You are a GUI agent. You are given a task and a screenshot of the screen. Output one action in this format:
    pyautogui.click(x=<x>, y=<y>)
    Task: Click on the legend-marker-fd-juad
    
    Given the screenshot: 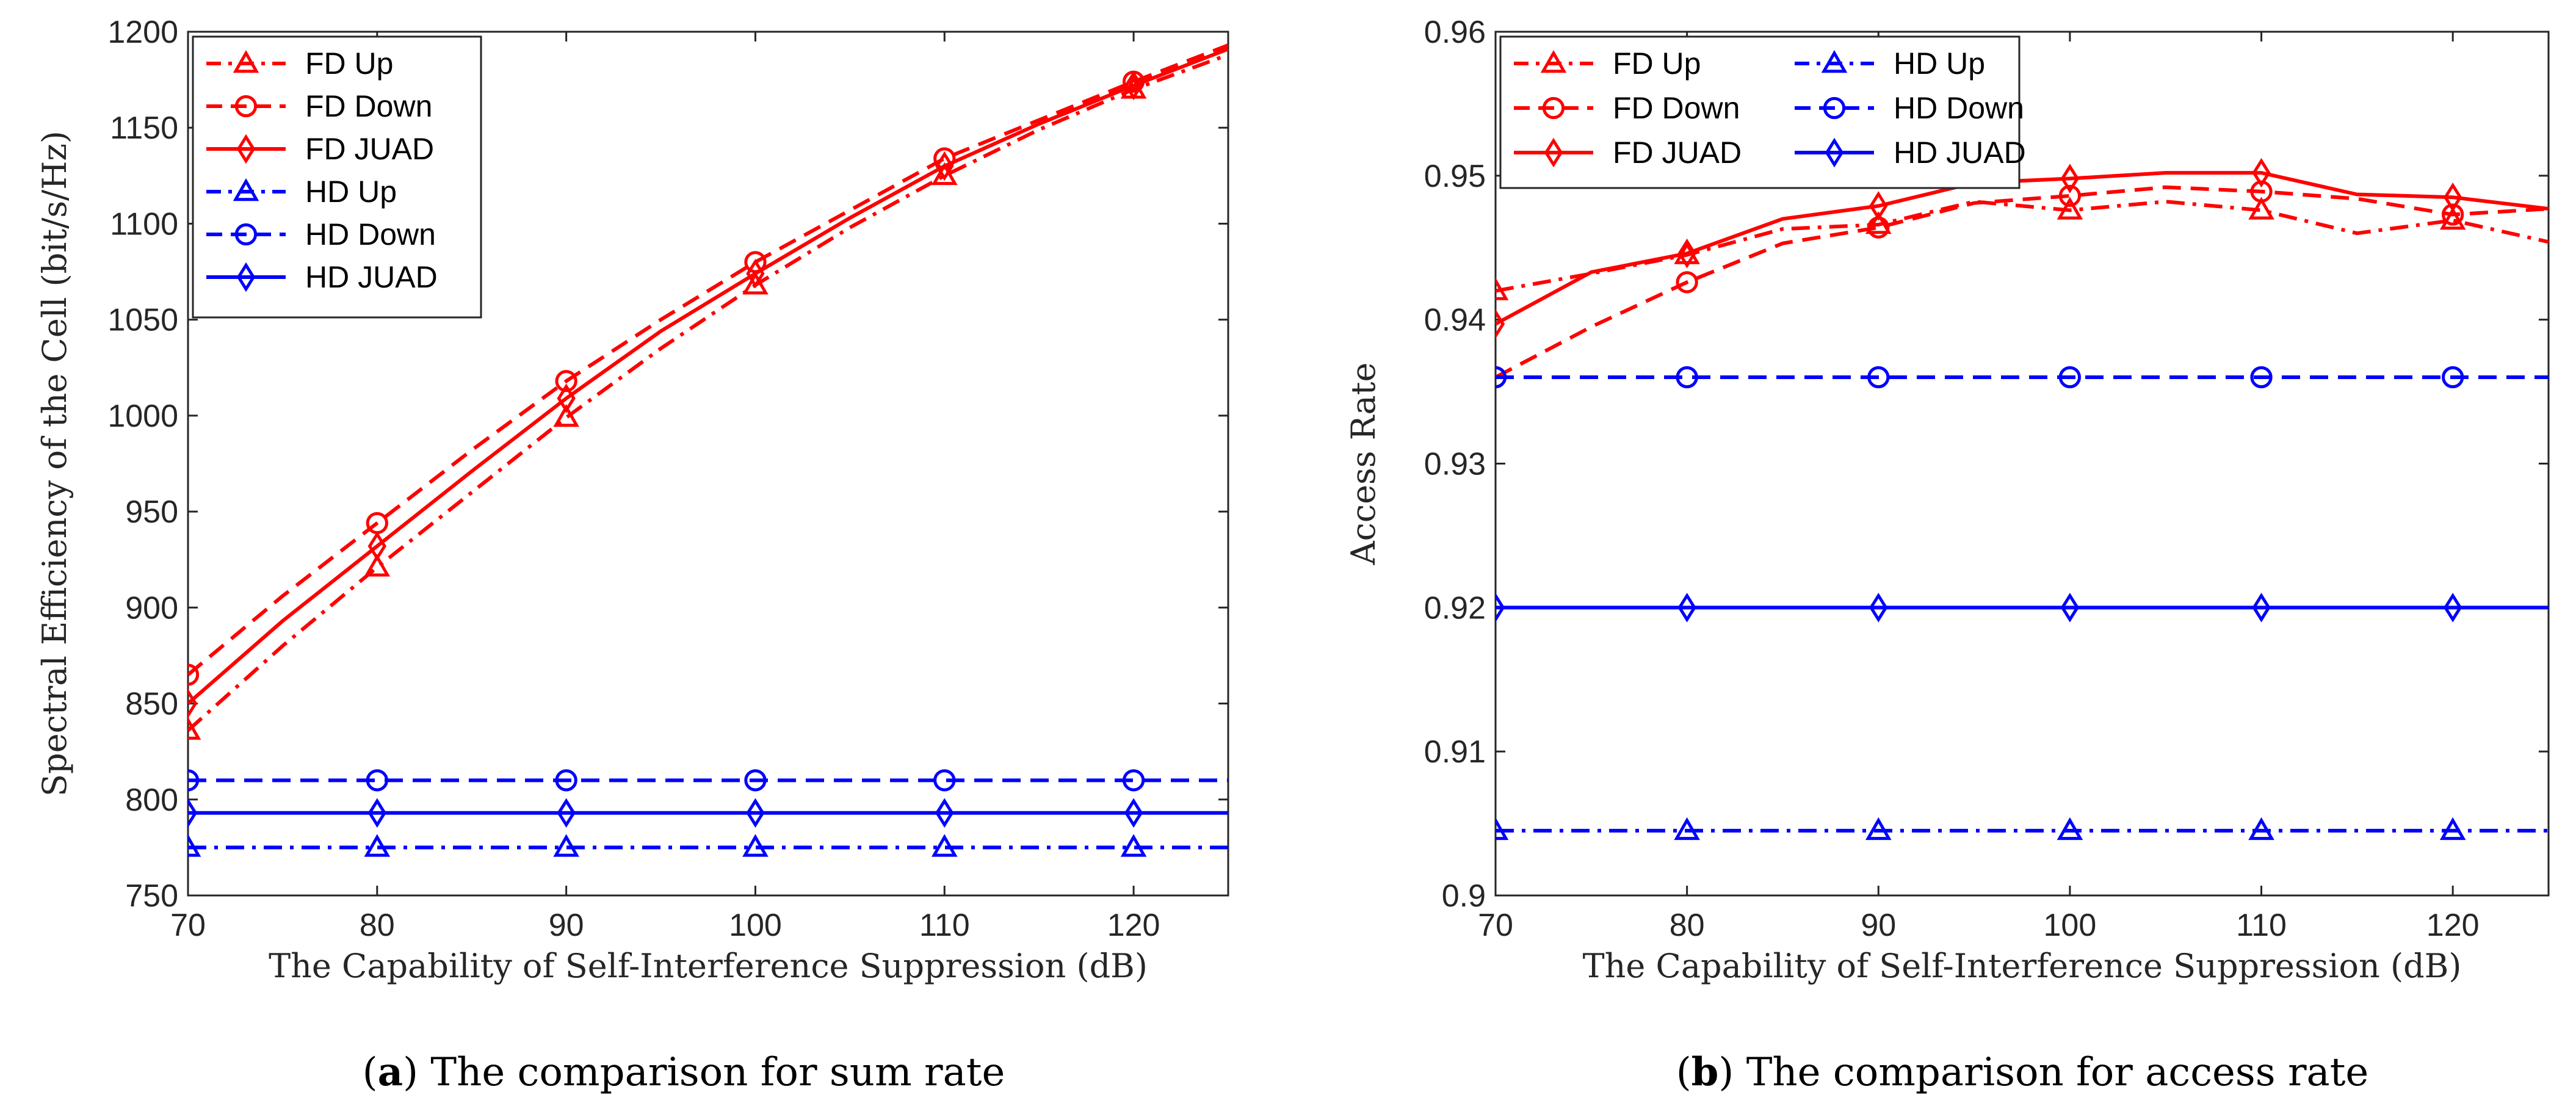 What is the action you would take?
    pyautogui.click(x=1553, y=152)
    